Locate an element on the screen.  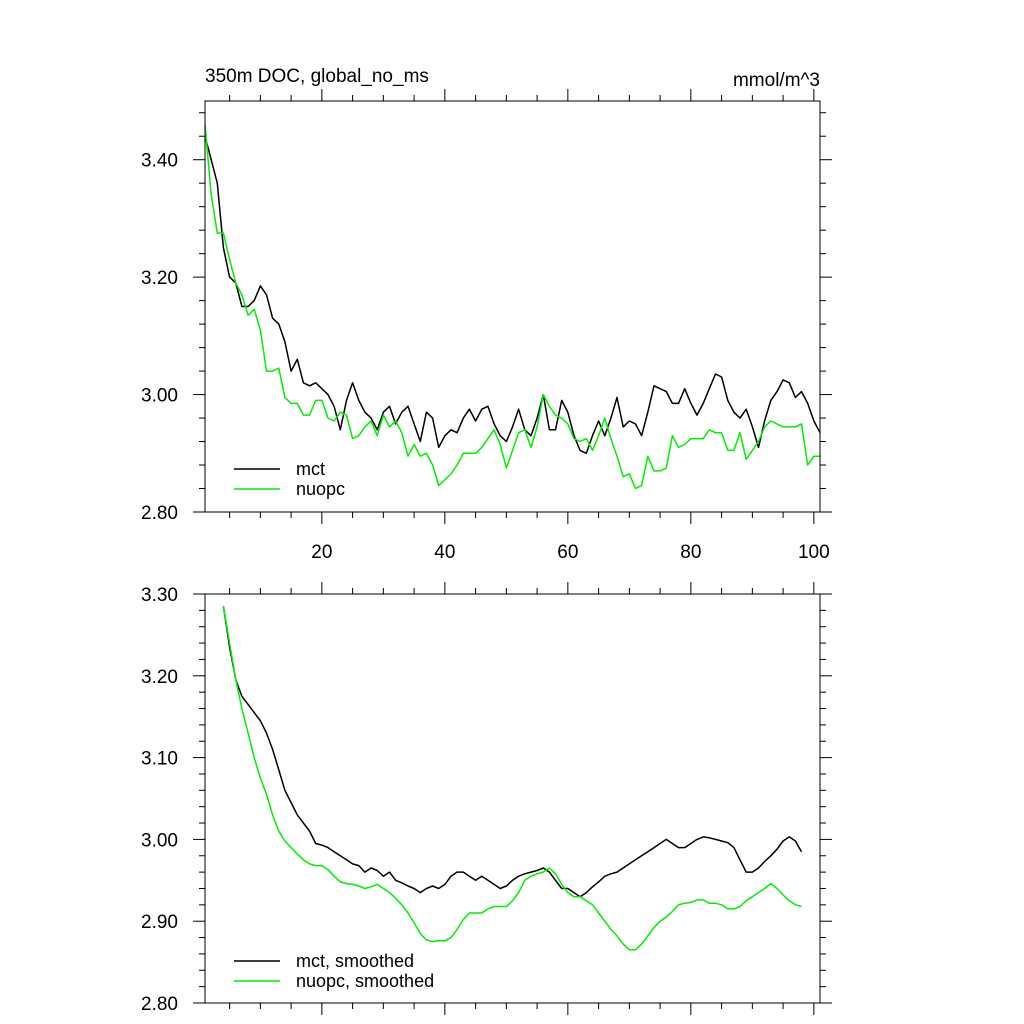
units-label: mmol/m^3 is located at coordinates (776, 80).